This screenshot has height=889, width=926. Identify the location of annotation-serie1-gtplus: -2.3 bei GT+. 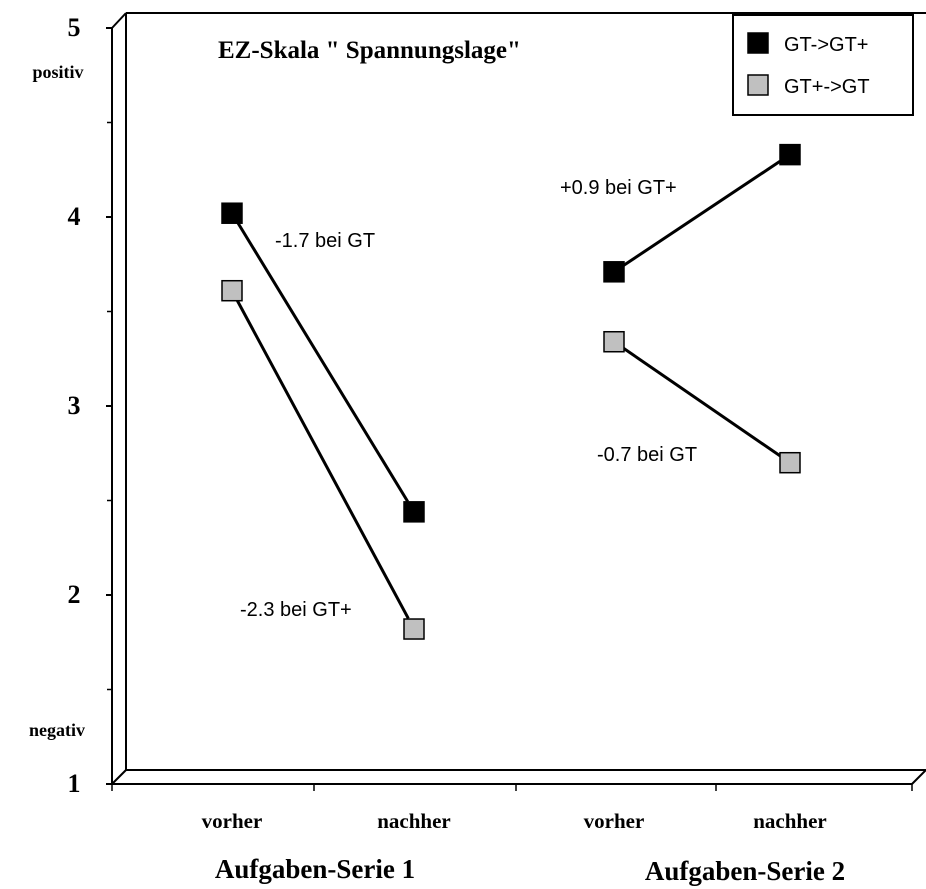
(296, 610).